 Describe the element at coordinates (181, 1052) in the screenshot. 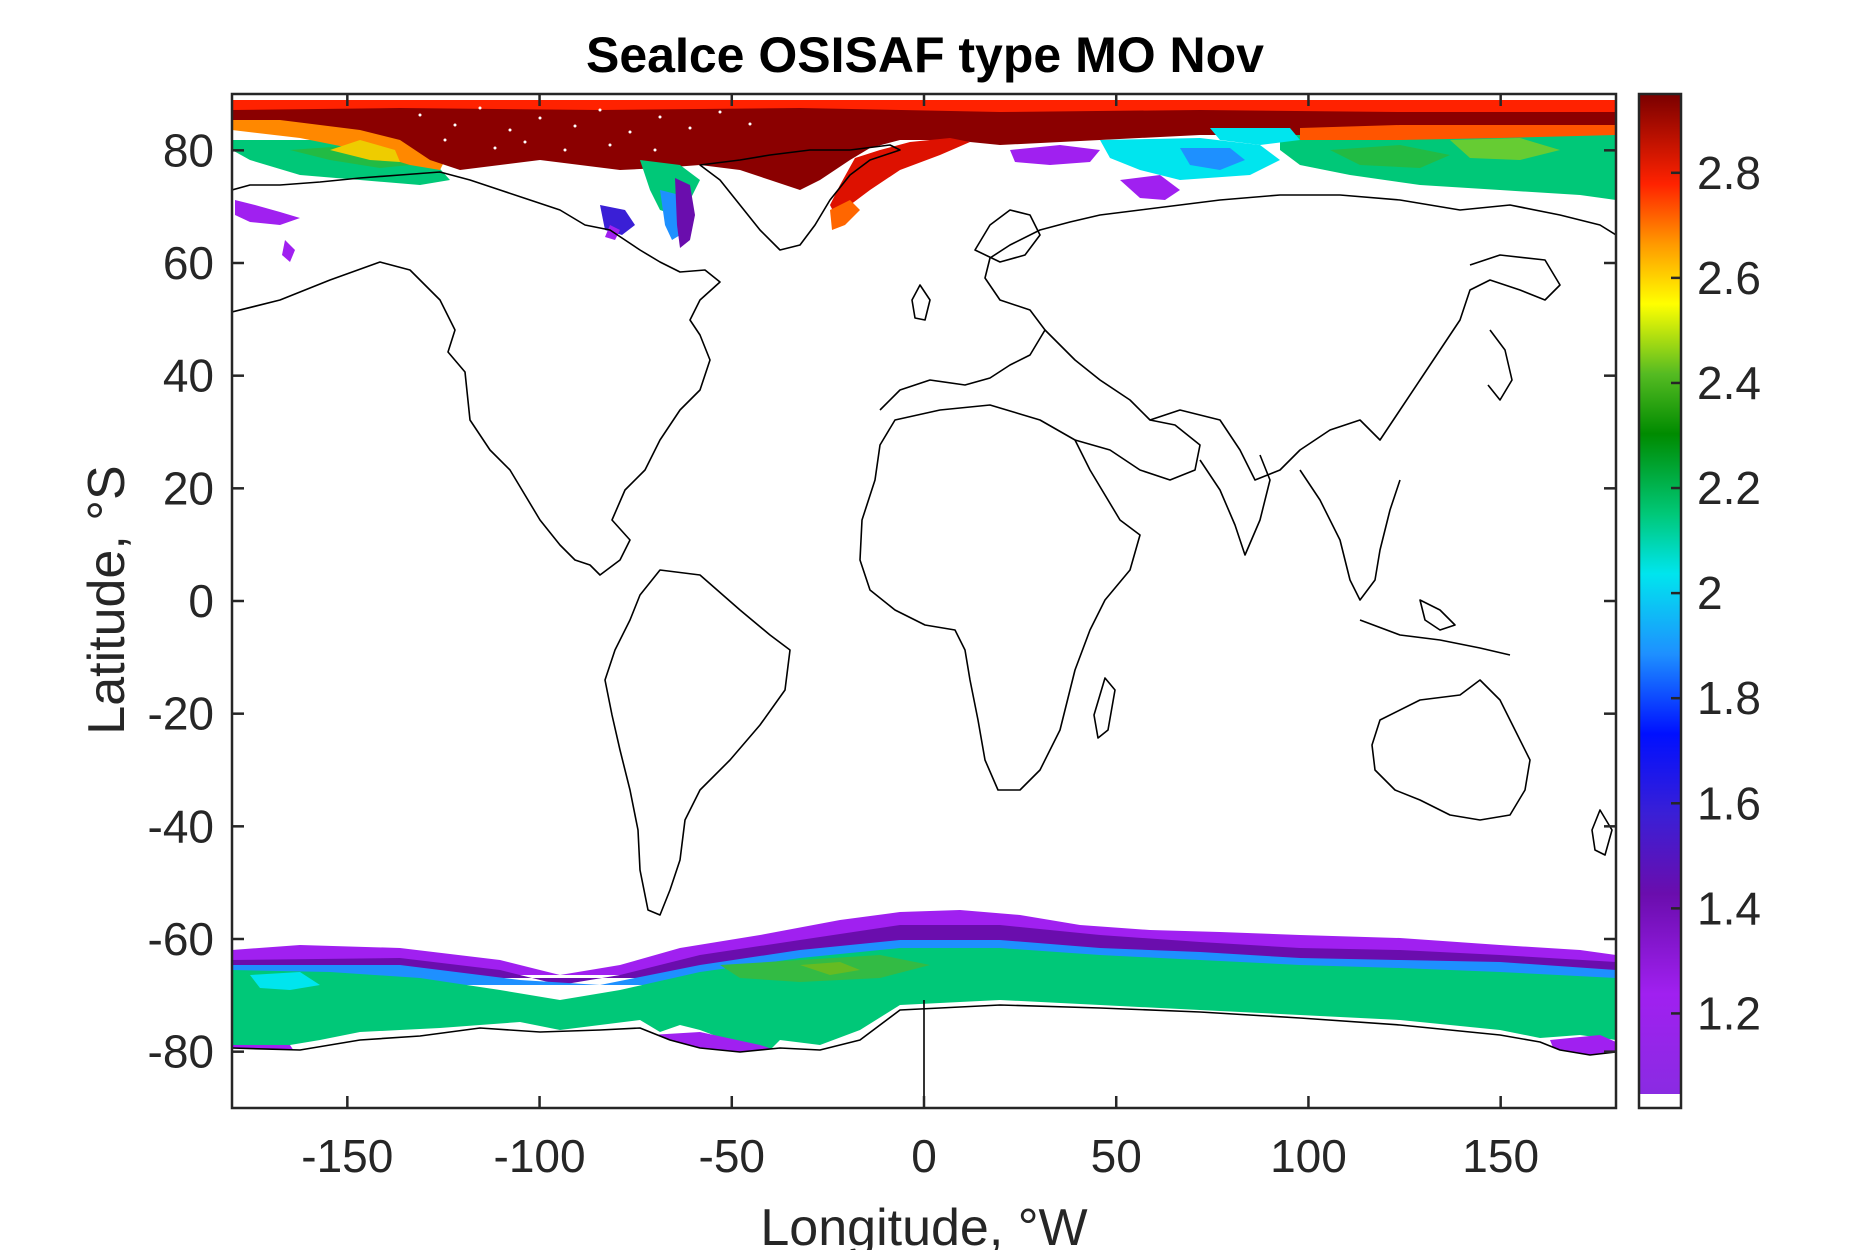

I see `y-tick-label: -80` at that location.